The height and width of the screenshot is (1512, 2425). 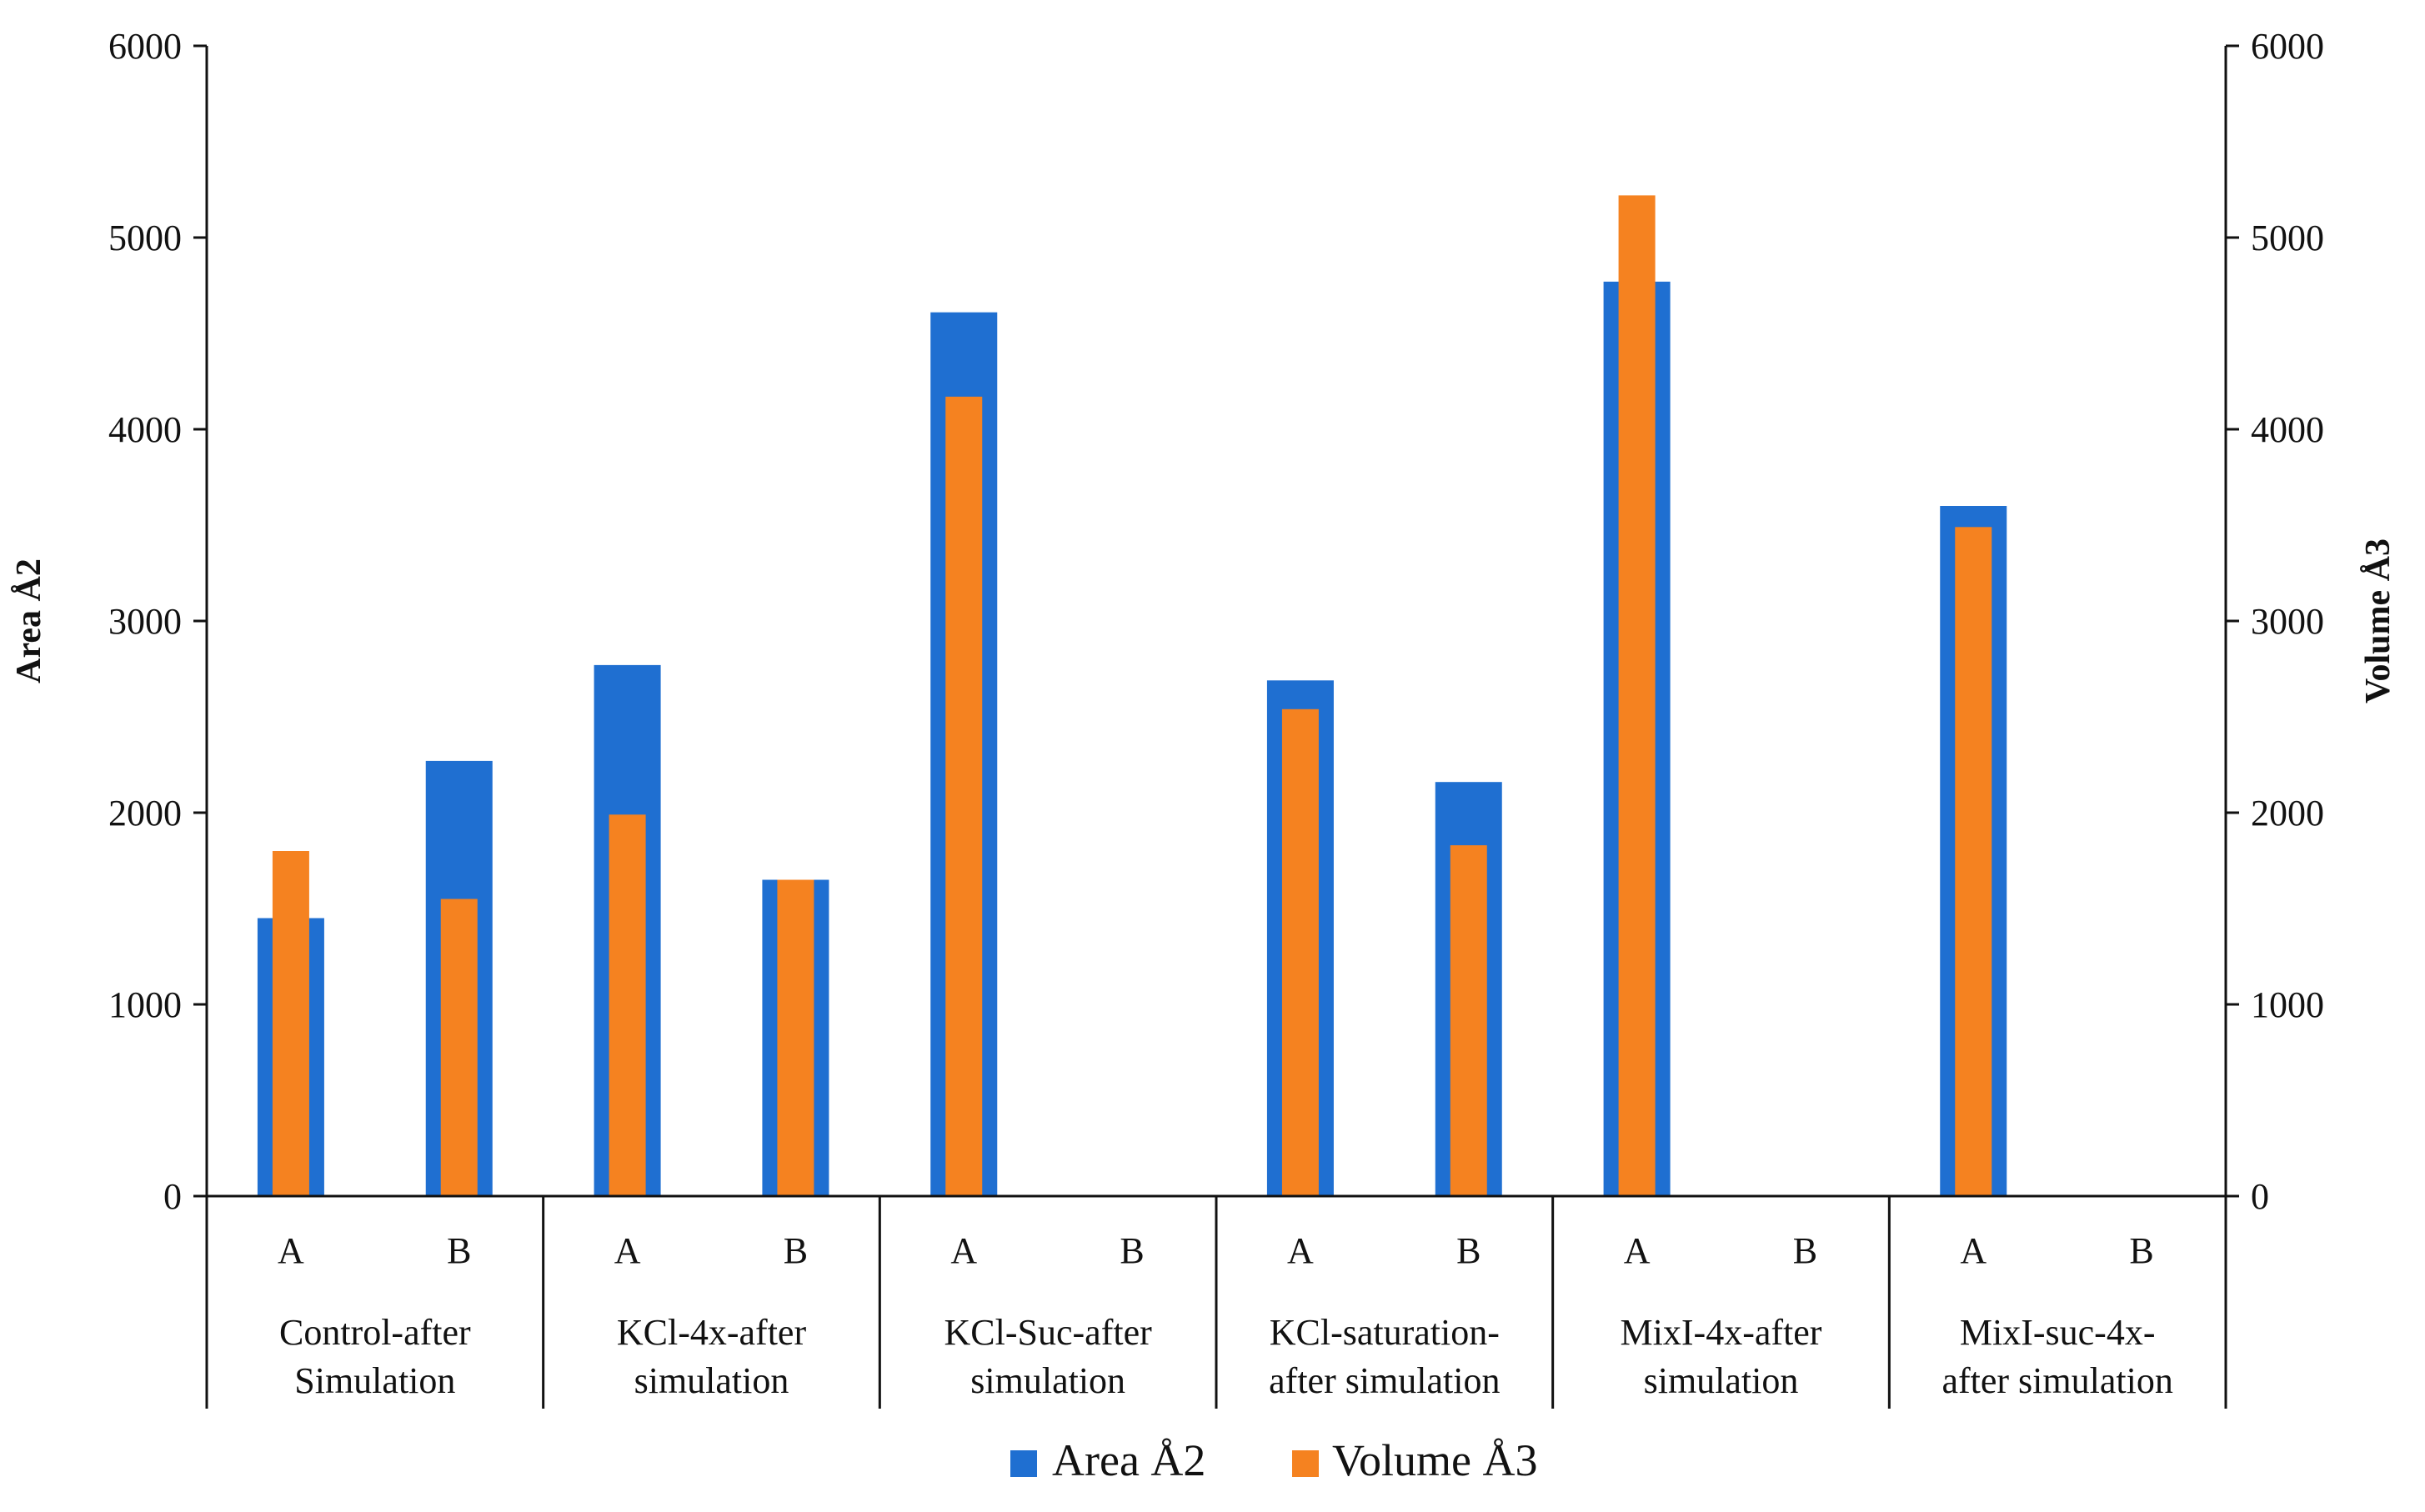 I want to click on legend-label-area: Area Å2, so click(x=1129, y=1460).